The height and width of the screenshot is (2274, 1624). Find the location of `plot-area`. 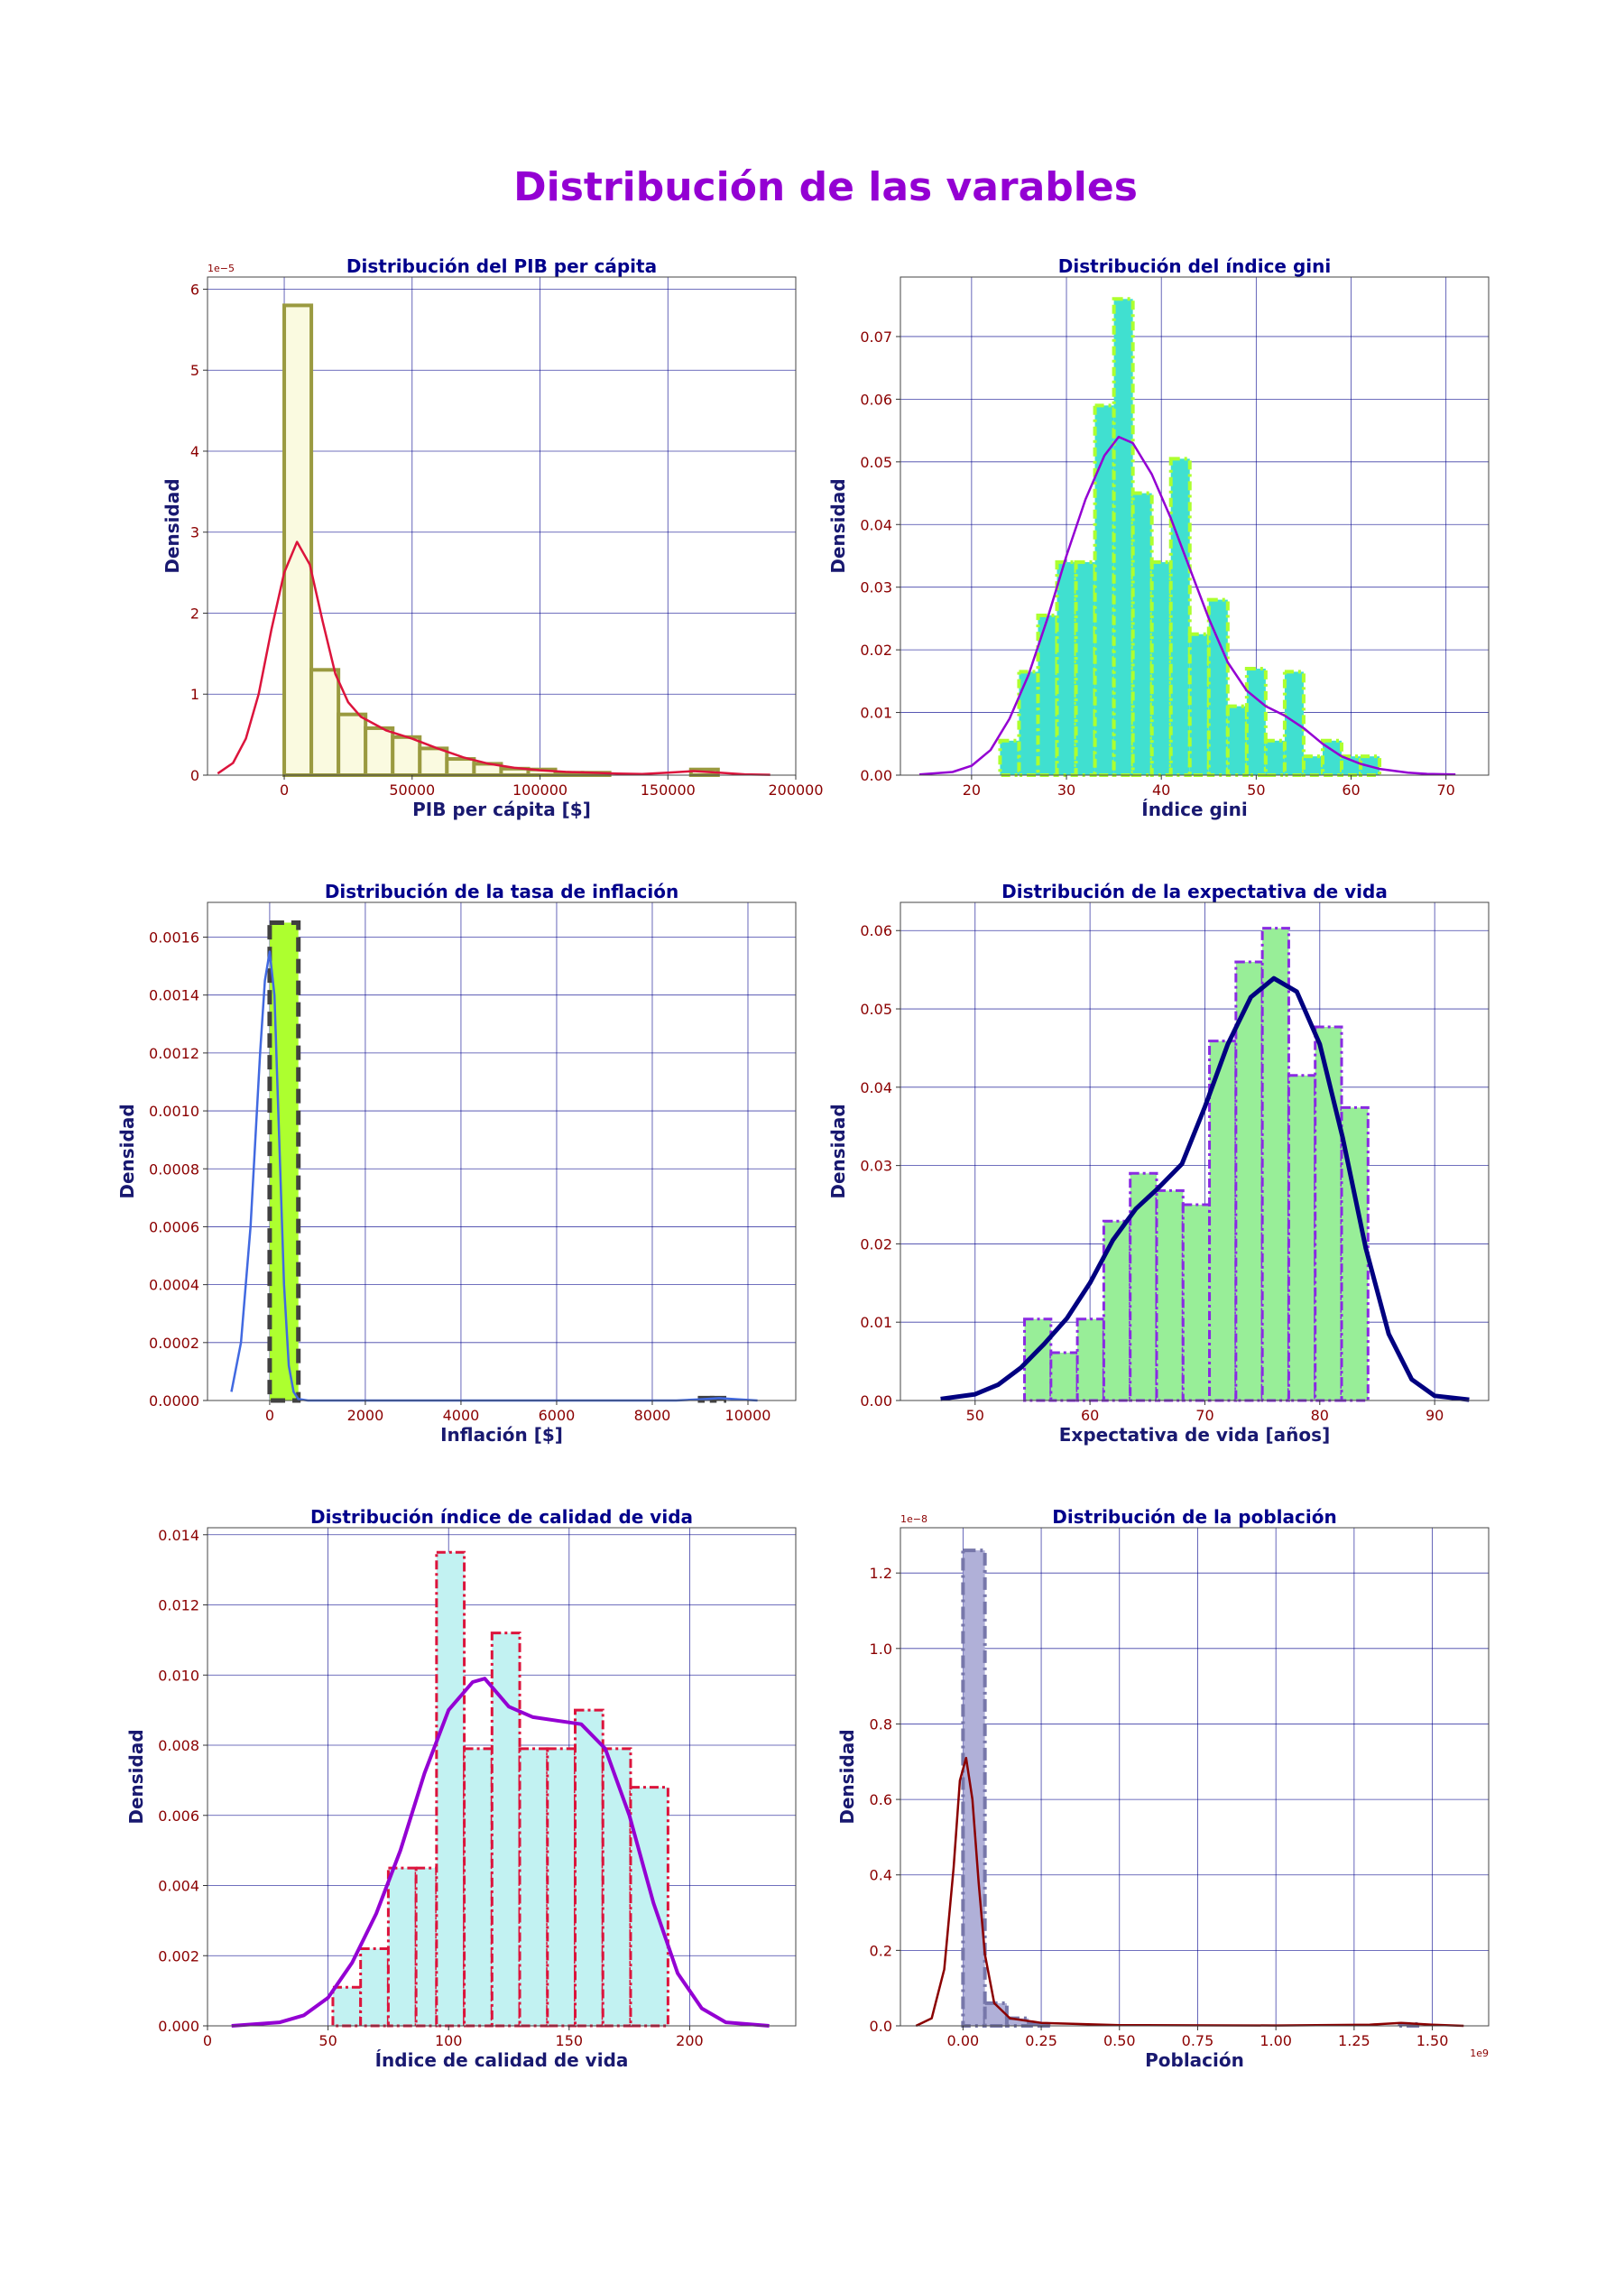

plot-area is located at coordinates (1194, 1777).